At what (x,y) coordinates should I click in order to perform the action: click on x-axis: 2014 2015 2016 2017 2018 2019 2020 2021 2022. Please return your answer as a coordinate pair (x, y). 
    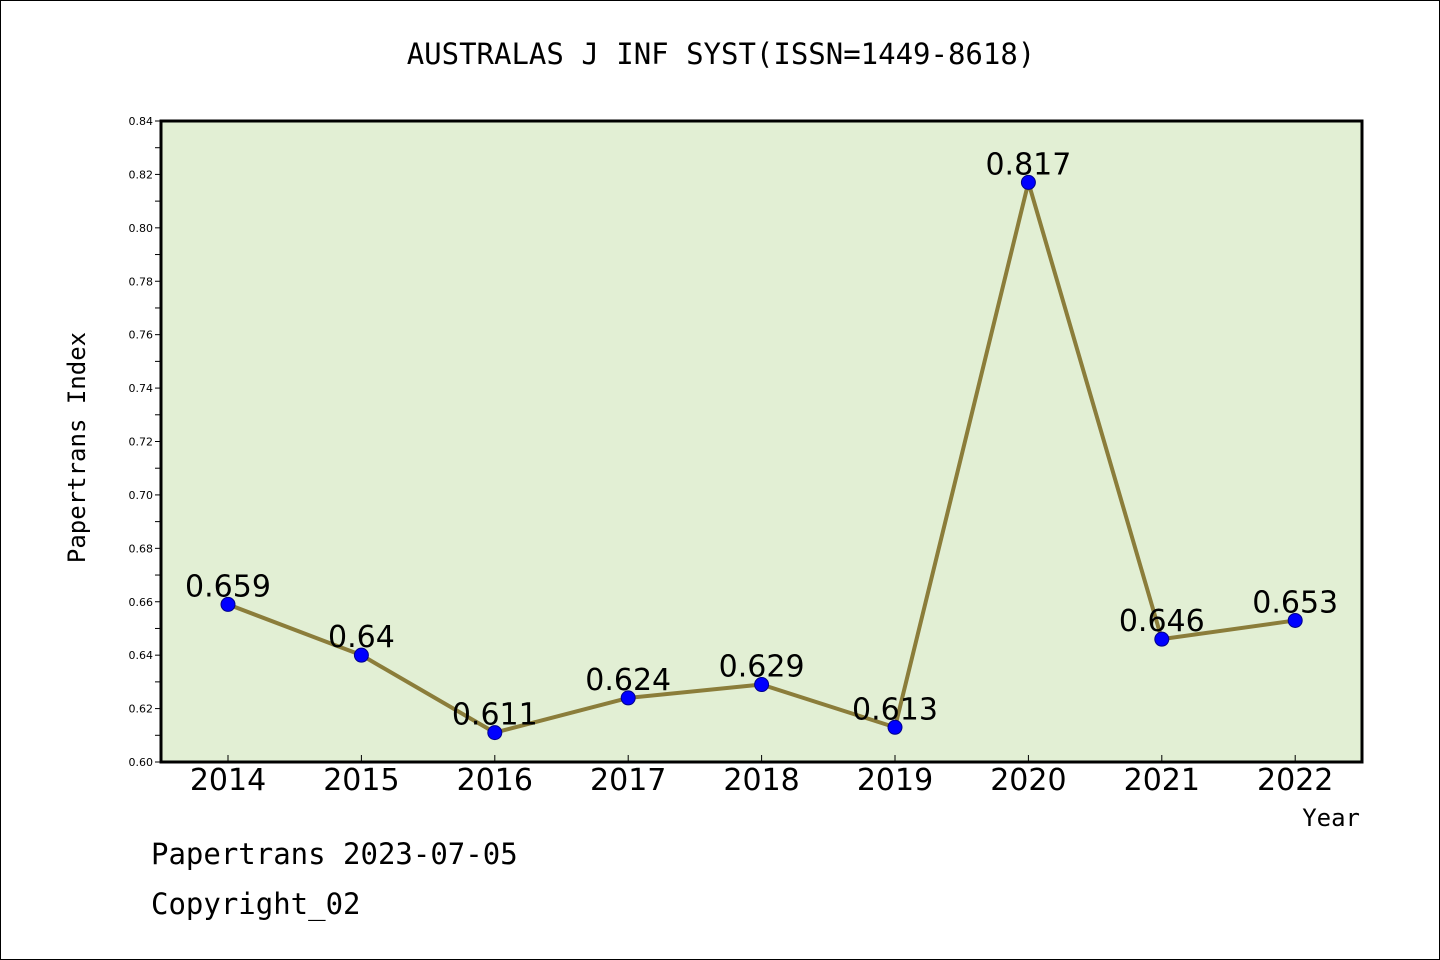
    Looking at the image, I should click on (761, 776).